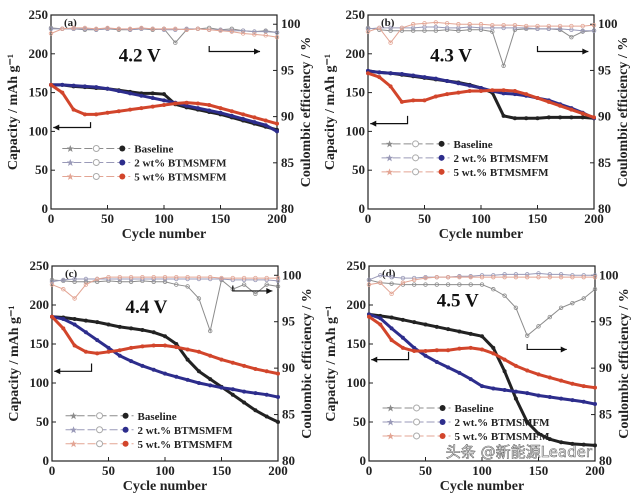 This screenshot has width=640, height=496. Describe the element at coordinates (458, 301) in the screenshot. I see `voltage-annotation: 4.5 V` at that location.